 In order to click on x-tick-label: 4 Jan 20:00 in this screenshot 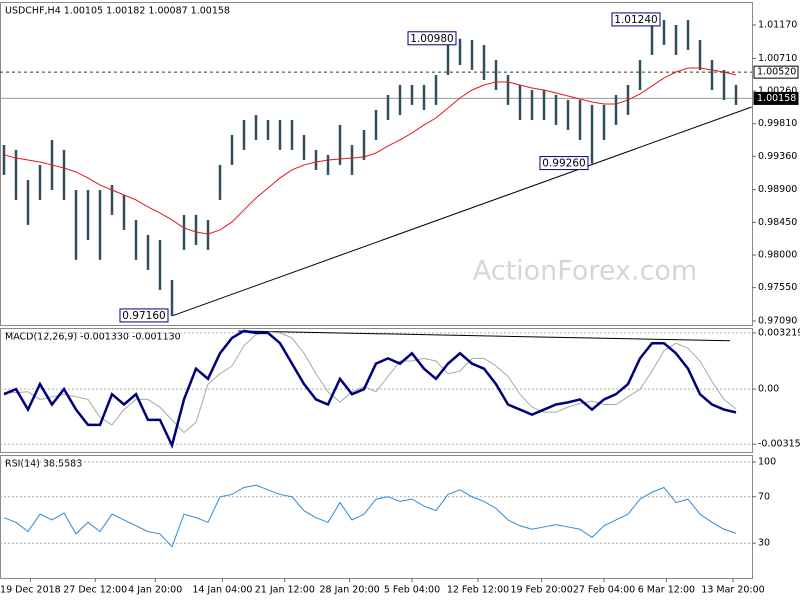, I will do `click(155, 590)`.